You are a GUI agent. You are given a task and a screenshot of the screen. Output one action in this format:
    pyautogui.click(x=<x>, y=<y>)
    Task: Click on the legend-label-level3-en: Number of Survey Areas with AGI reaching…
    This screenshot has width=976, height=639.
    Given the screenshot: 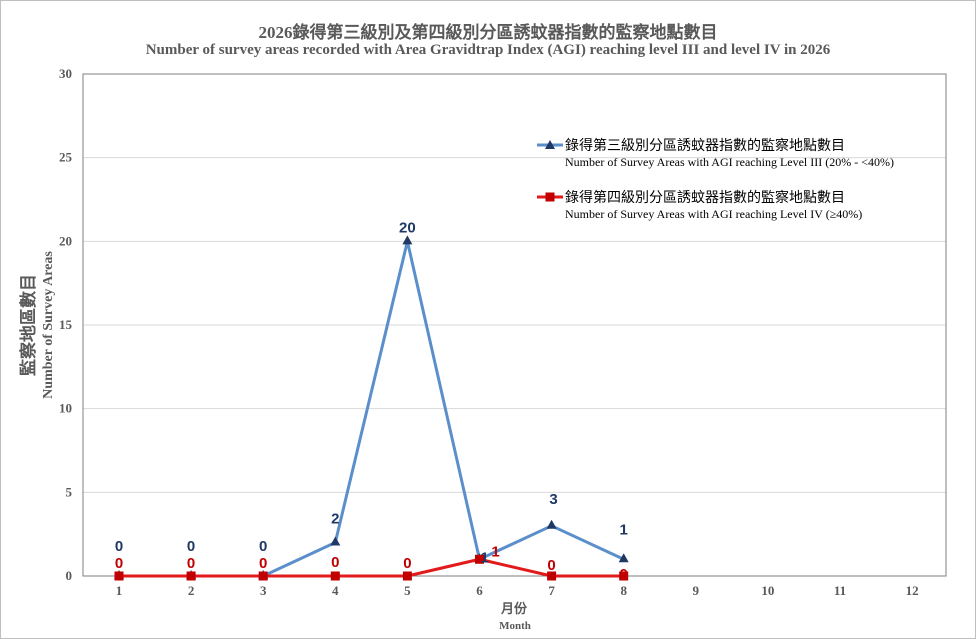 What is the action you would take?
    pyautogui.click(x=729, y=162)
    